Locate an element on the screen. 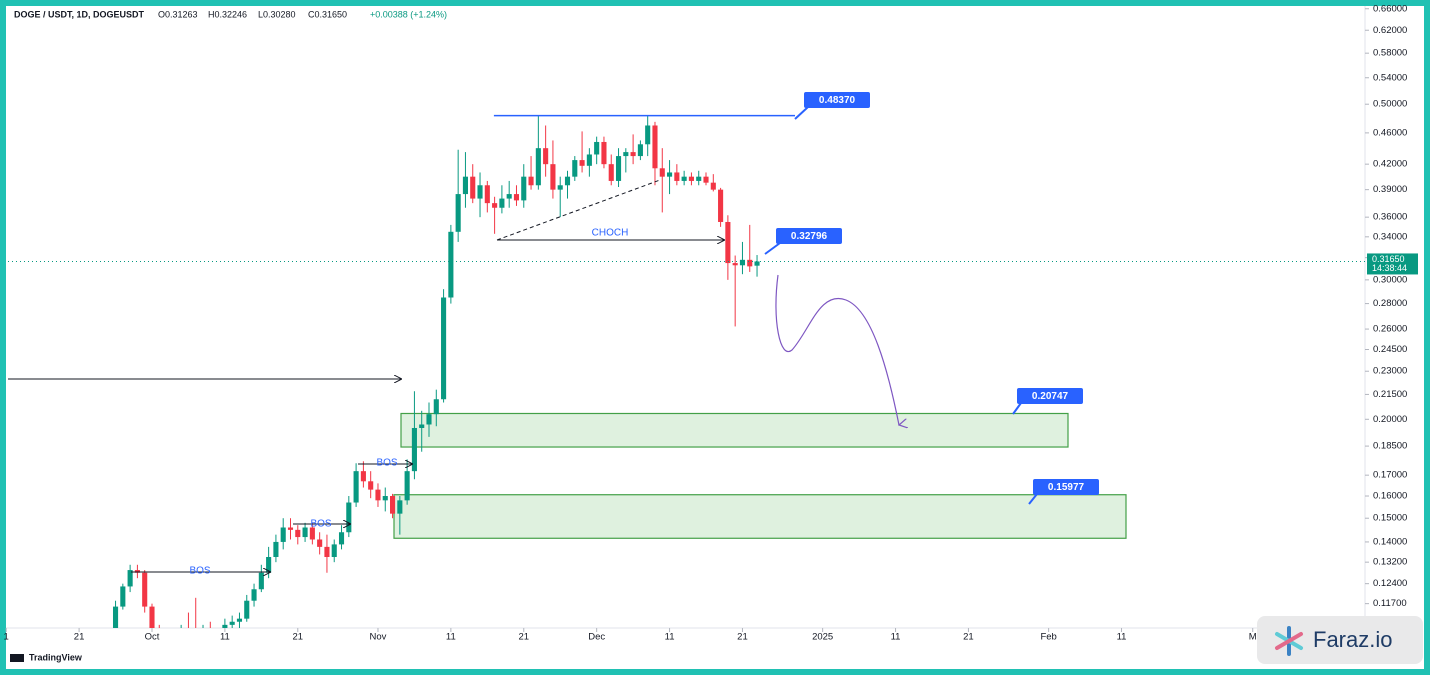  ohlc-value: L0.30280 is located at coordinates (277, 14).